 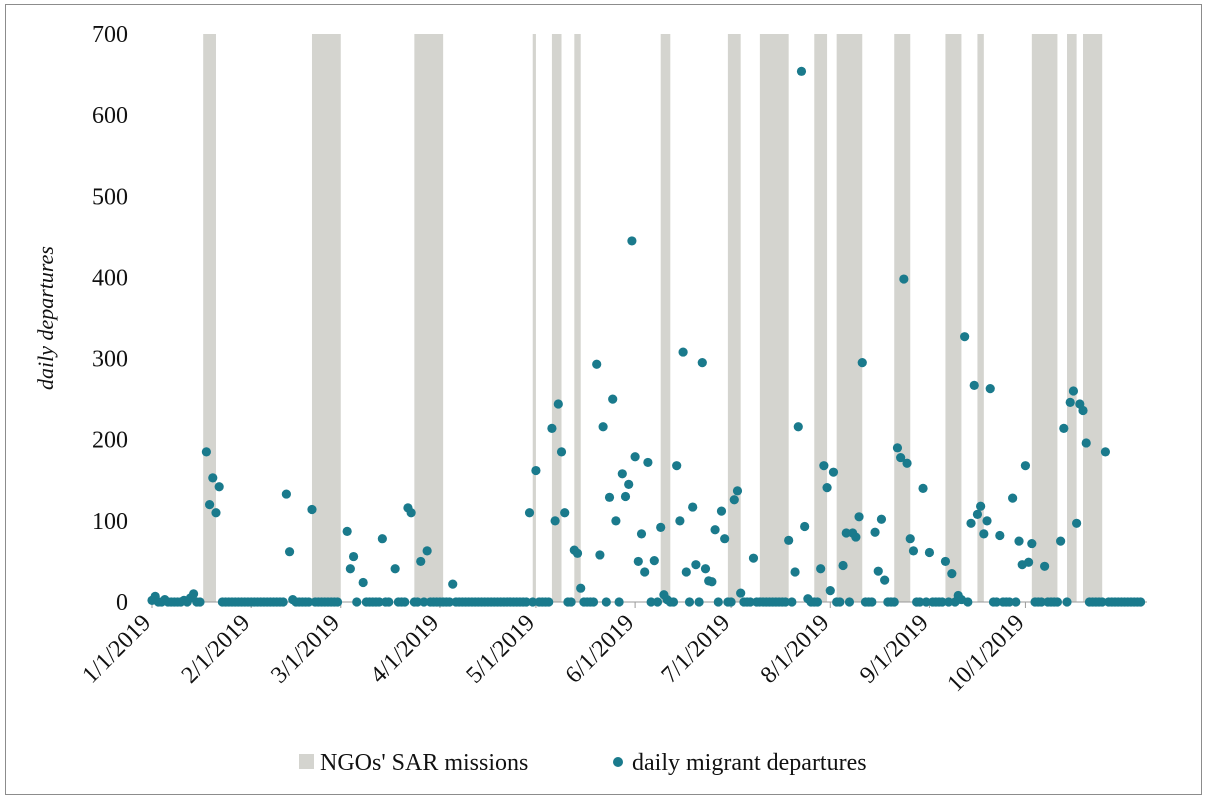 I want to click on y-tick-label: 600, so click(x=110, y=116).